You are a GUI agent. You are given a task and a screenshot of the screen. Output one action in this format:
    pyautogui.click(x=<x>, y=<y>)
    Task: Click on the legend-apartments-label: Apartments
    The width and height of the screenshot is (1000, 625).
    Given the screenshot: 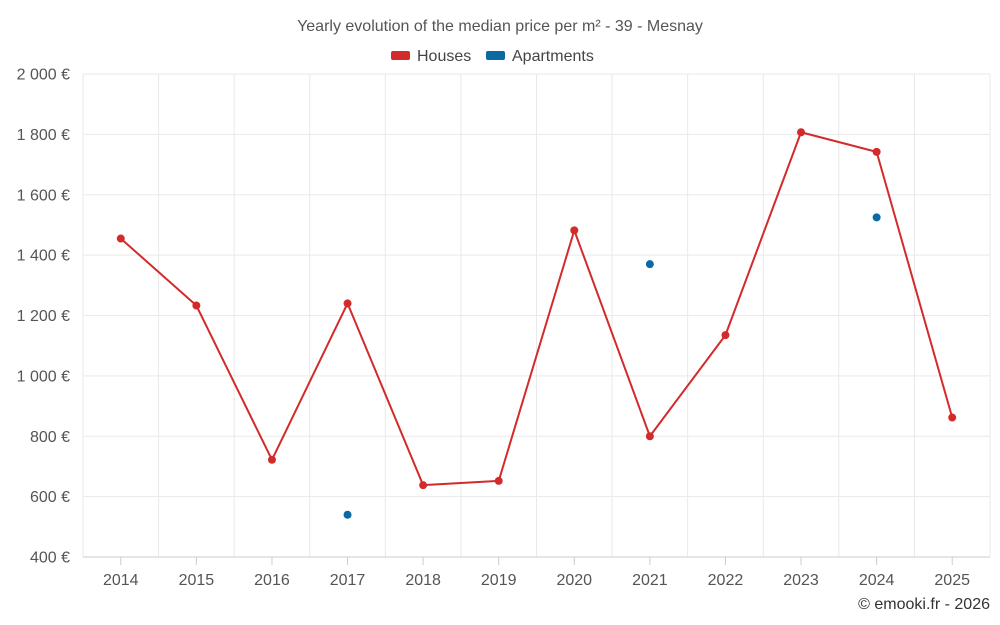 What is the action you would take?
    pyautogui.click(x=553, y=56)
    